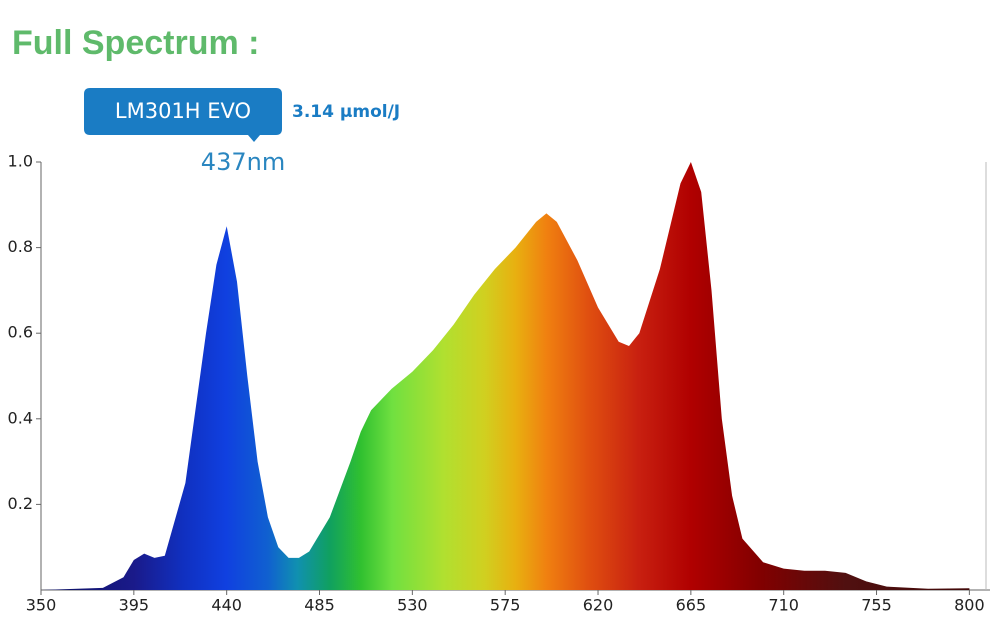 This screenshot has width=1000, height=627. Describe the element at coordinates (876, 605) in the screenshot. I see `x-tick-label: 755` at that location.